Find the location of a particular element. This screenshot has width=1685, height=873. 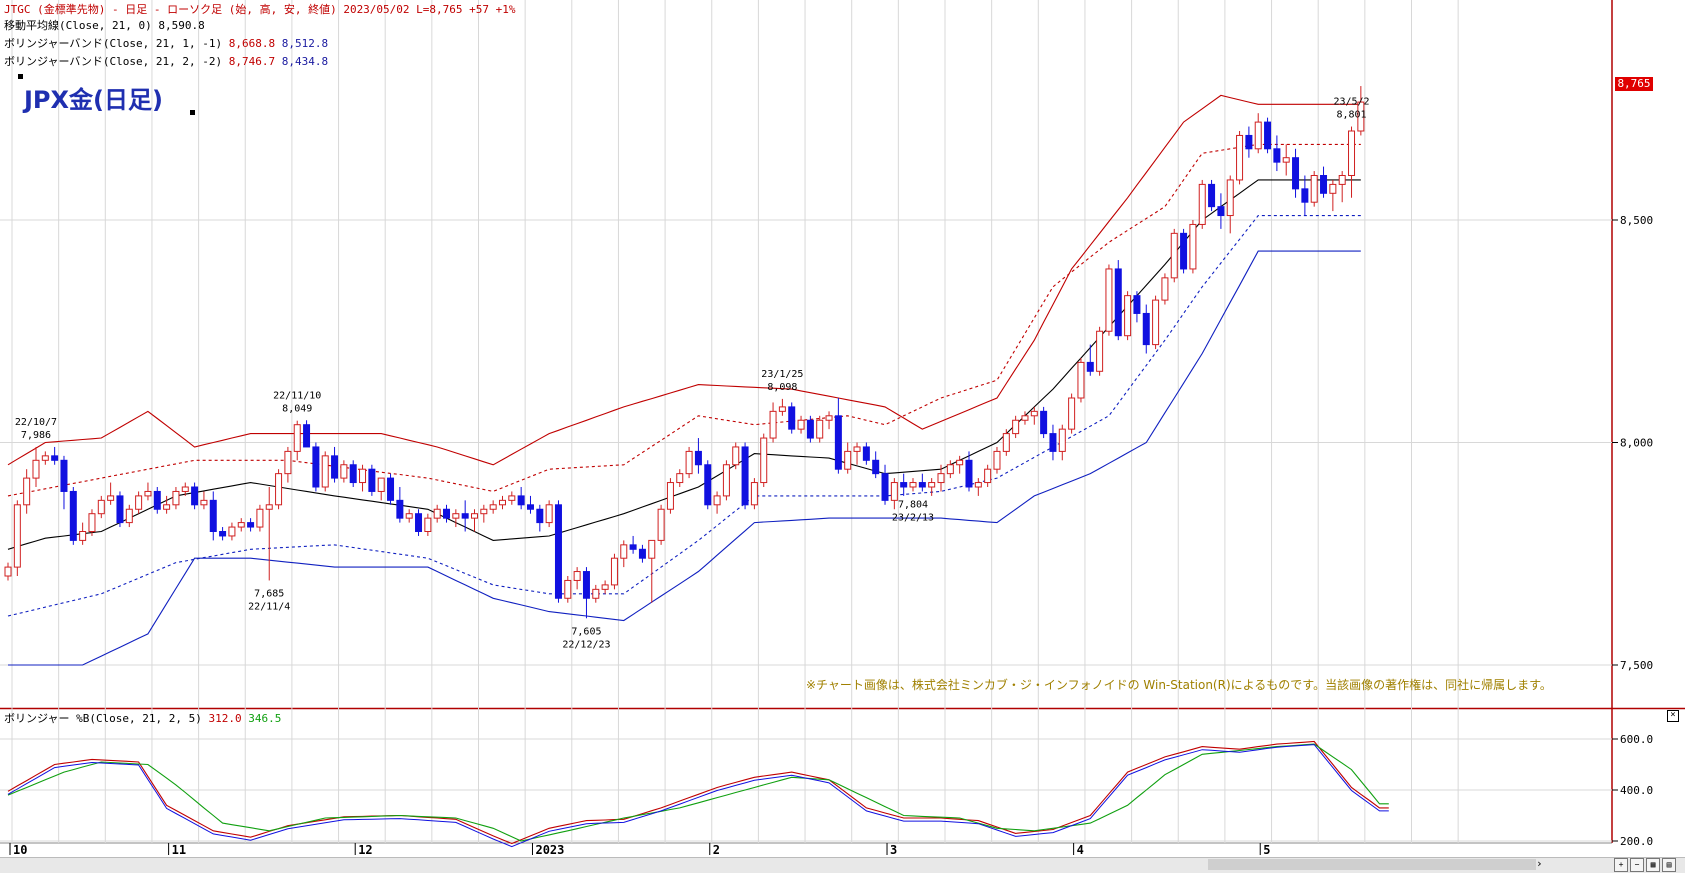

annotation-date: 23/5/2 is located at coordinates (1351, 102).